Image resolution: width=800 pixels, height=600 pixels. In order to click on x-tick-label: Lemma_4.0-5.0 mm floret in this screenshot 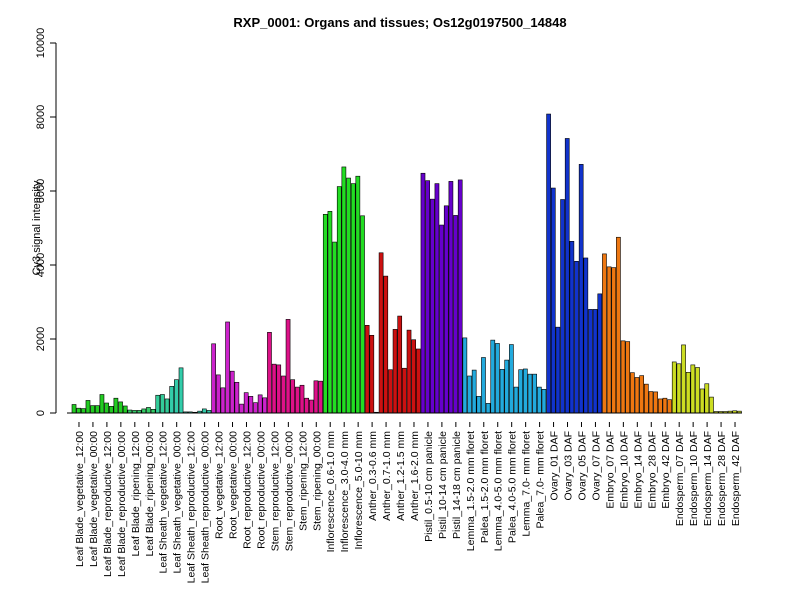, I will do `click(499, 491)`.